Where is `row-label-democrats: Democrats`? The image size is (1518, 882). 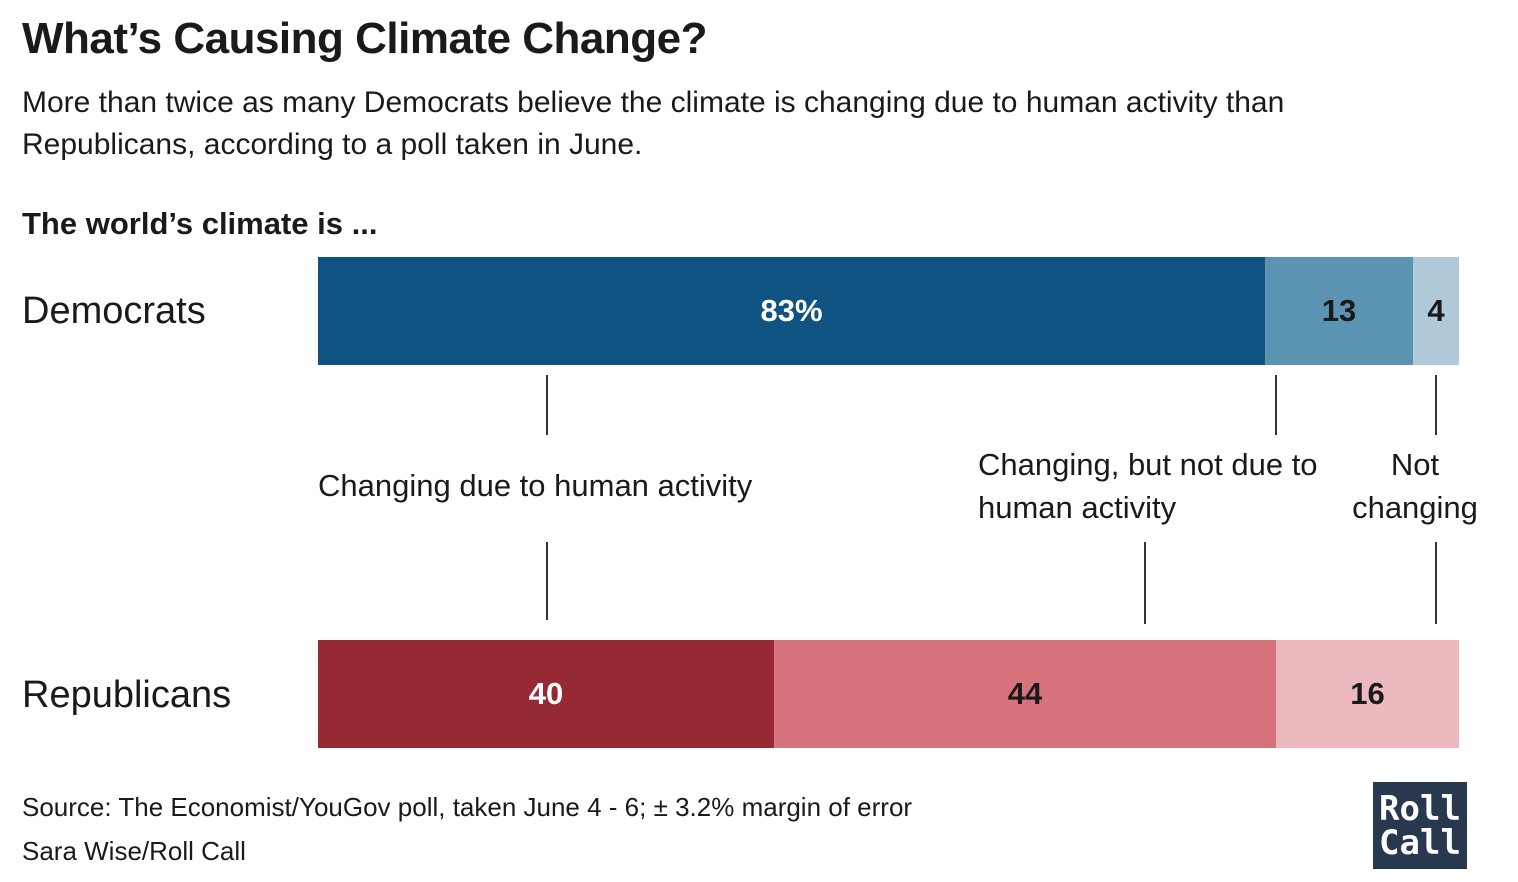 row-label-democrats: Democrats is located at coordinates (114, 311).